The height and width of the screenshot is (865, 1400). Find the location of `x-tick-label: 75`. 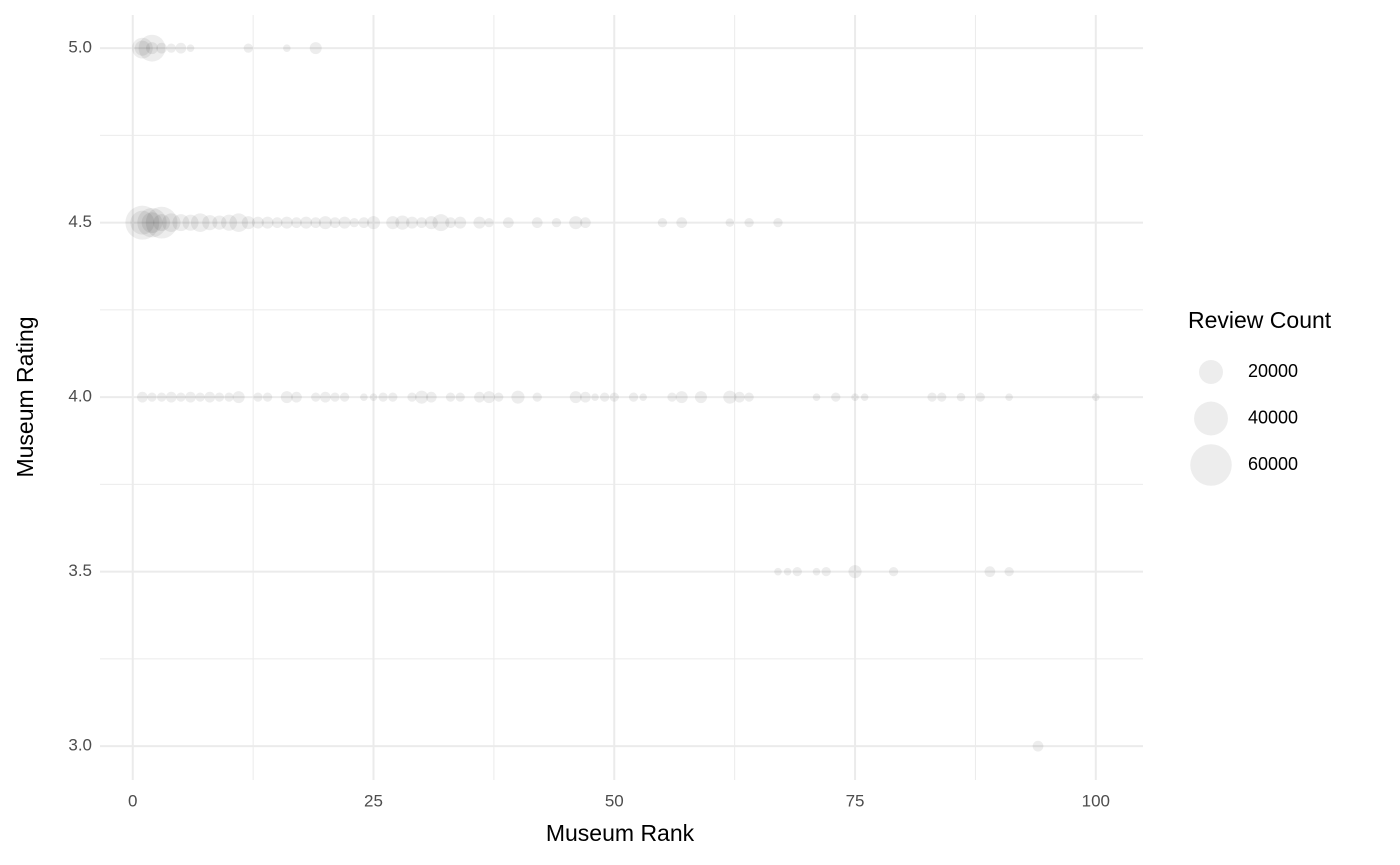

x-tick-label: 75 is located at coordinates (855, 800).